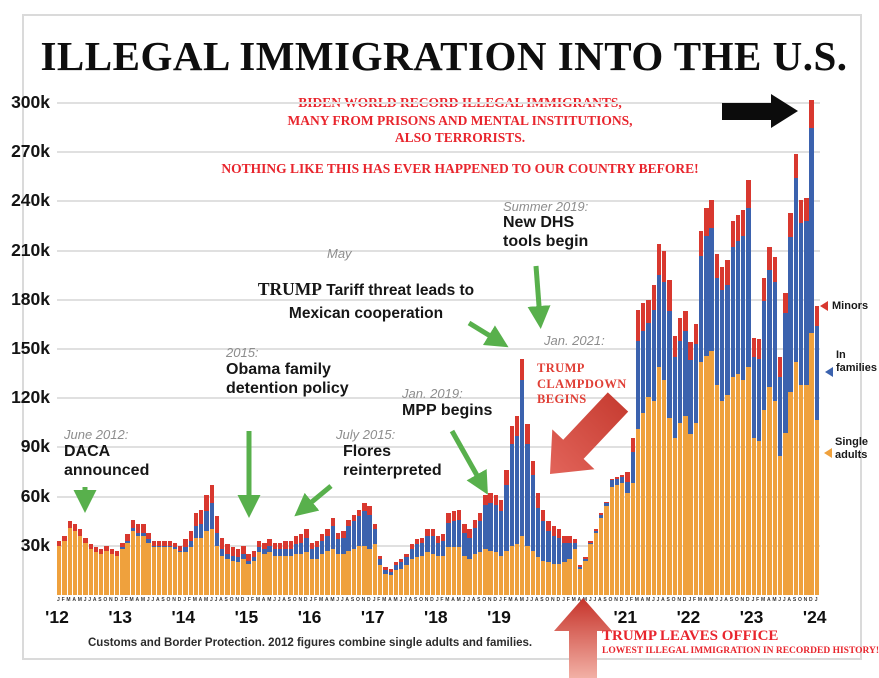  Describe the element at coordinates (327, 562) in the screenshot. I see `bar-'16-4` at that location.